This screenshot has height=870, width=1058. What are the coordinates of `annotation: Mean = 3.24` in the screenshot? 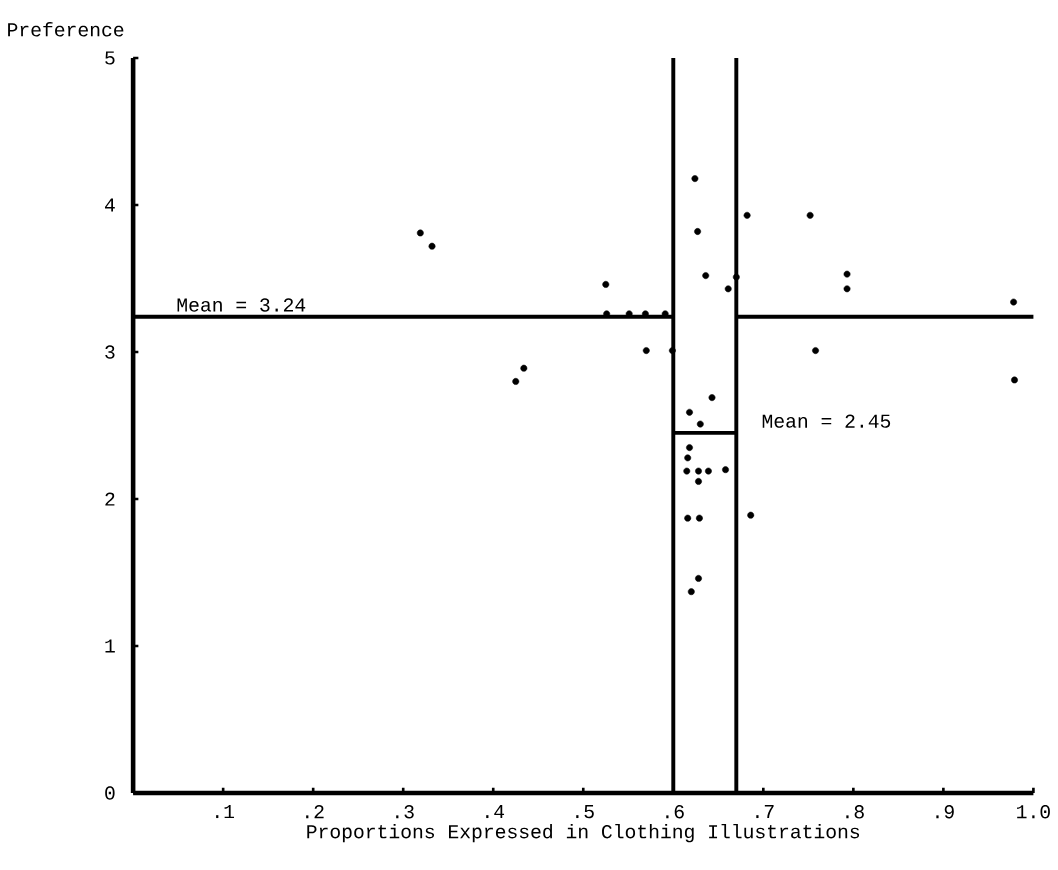 It's located at (241, 305).